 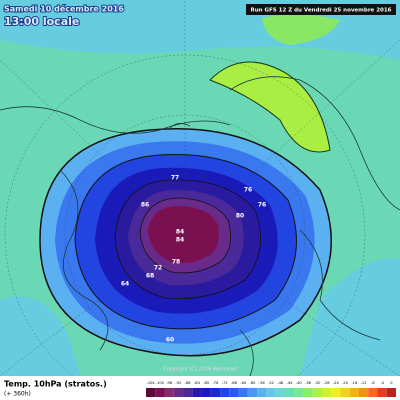 I want to click on warm-area, so click(x=301, y=29).